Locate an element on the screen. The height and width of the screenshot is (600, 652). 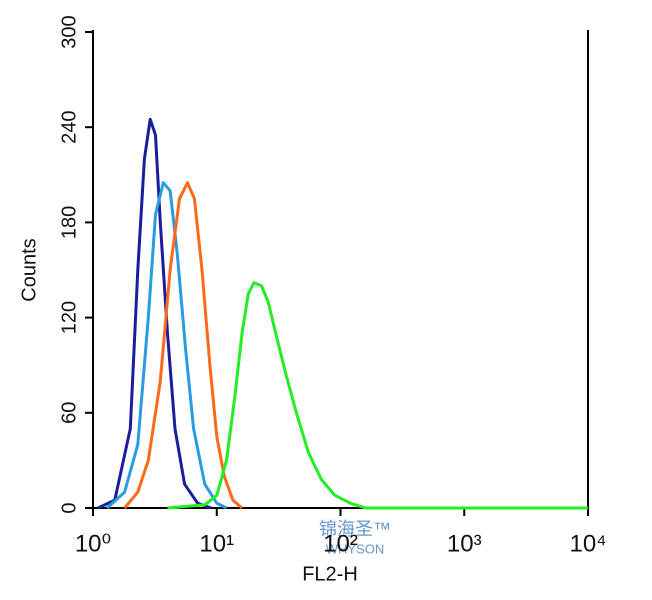
x-tick-label: 10⁴ is located at coordinates (587, 543).